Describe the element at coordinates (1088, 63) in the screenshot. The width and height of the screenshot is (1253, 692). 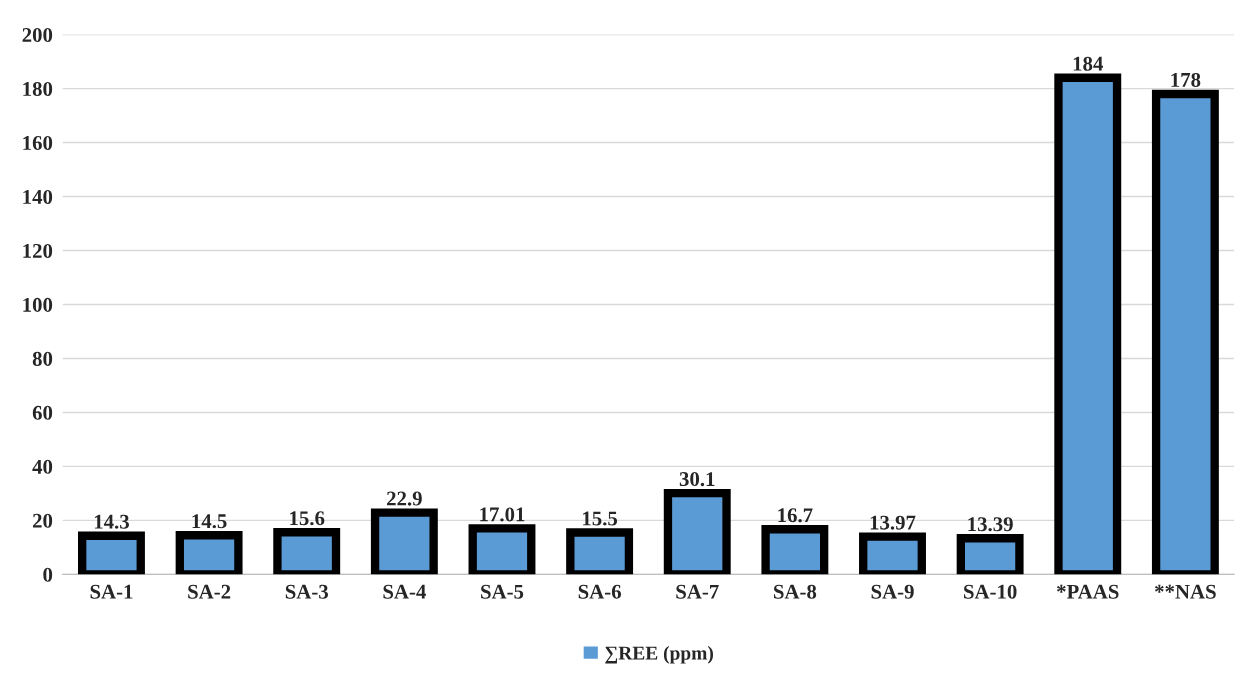
I see `data-label: 184` at that location.